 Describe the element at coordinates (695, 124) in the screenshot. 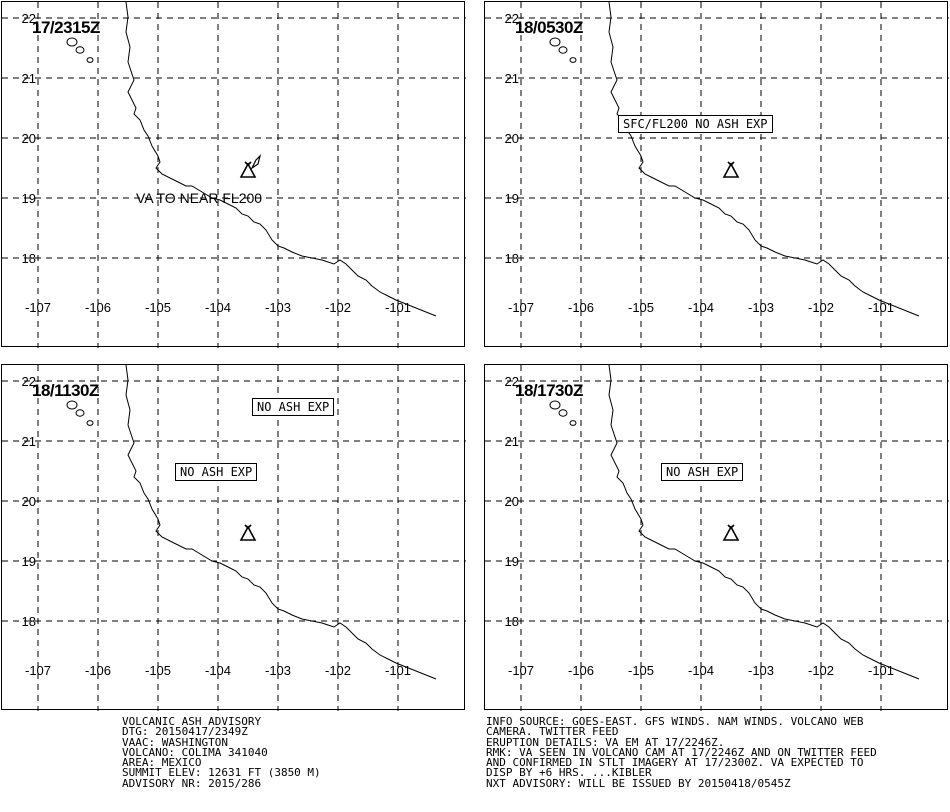

I see `ash-forecast-box: SFC/FL200 NO ASH EXP` at that location.